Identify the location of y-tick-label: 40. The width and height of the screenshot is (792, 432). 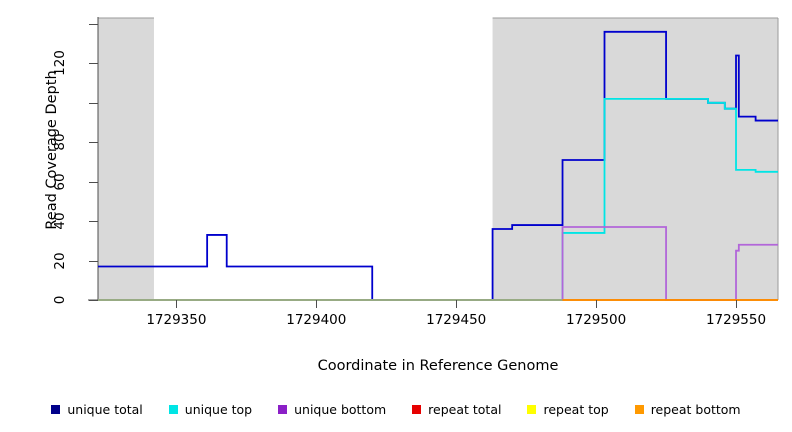
(60, 221).